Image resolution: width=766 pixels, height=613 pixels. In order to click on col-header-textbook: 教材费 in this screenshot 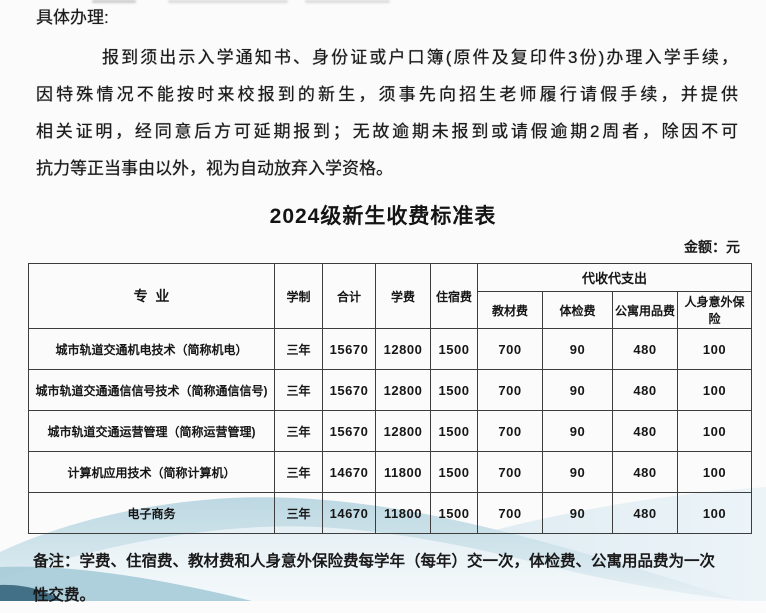, I will do `click(510, 310)`.